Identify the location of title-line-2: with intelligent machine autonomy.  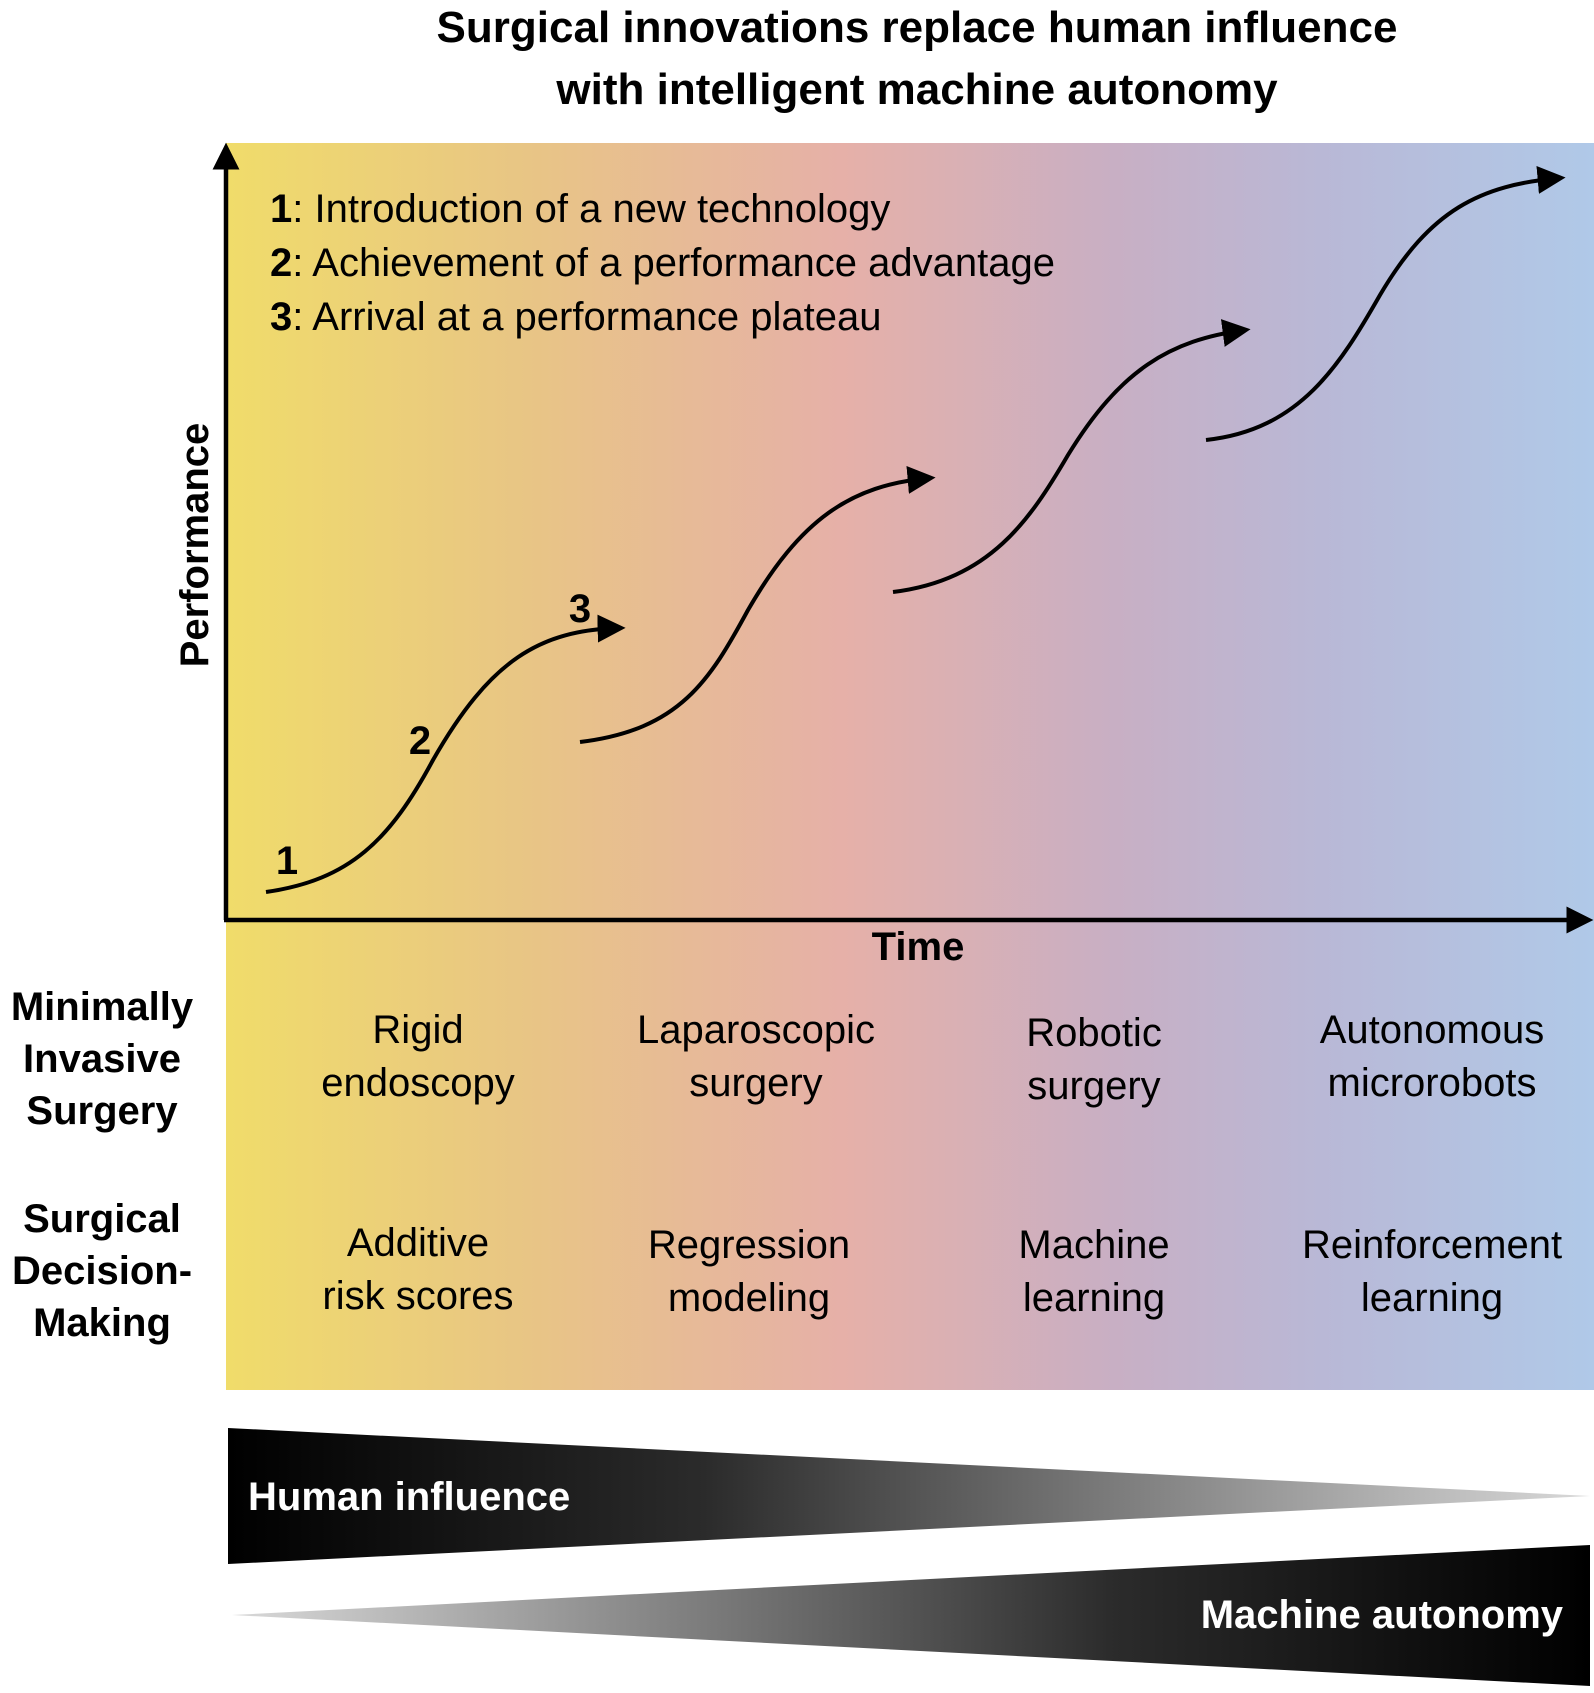
(916, 89).